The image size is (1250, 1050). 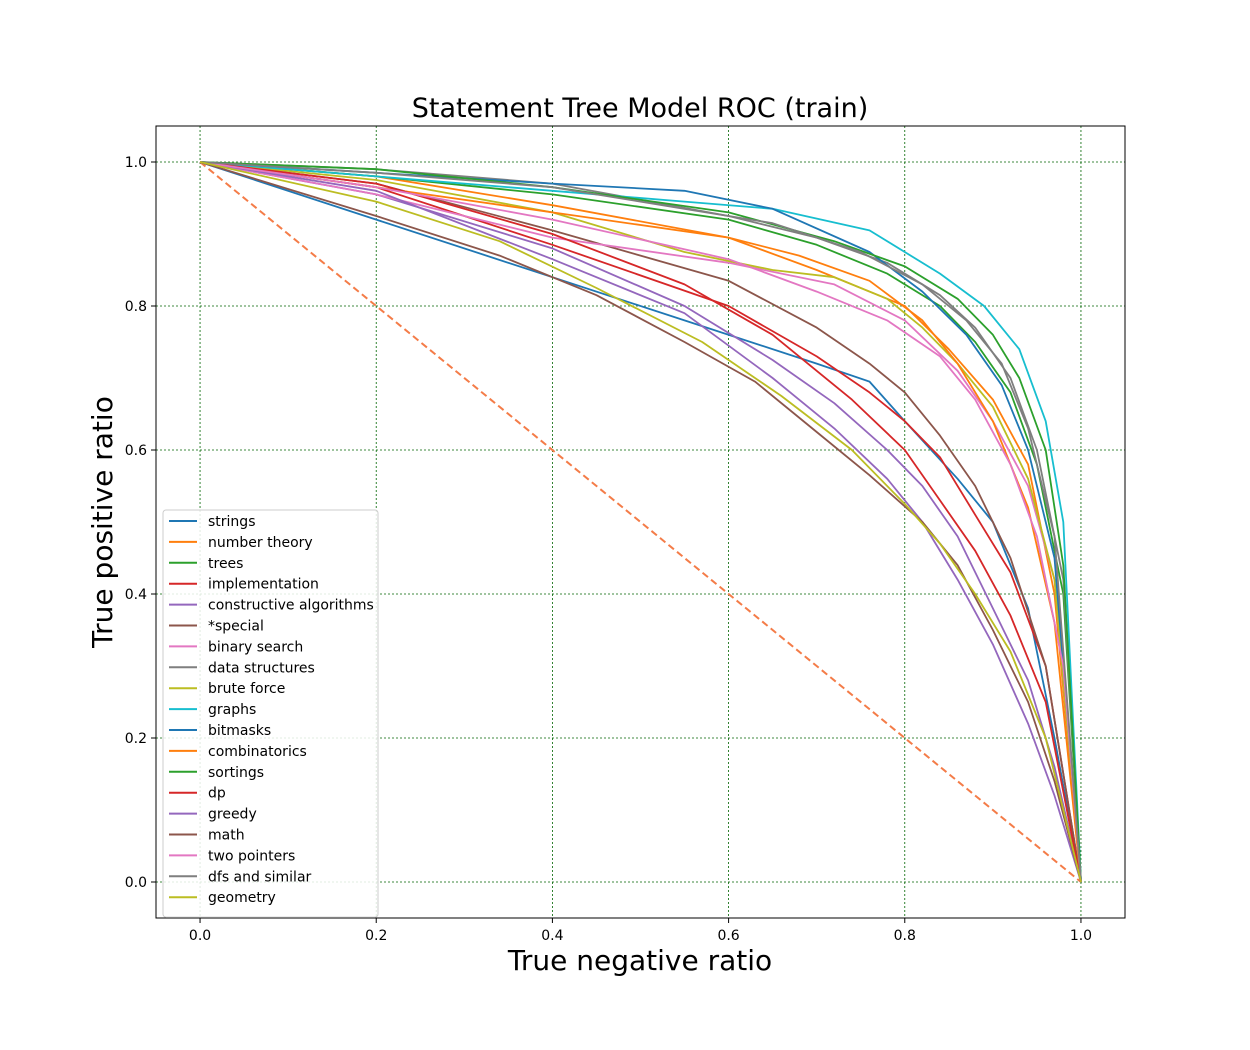 What do you see at coordinates (226, 836) in the screenshot?
I see `legend-entry-label: math` at bounding box center [226, 836].